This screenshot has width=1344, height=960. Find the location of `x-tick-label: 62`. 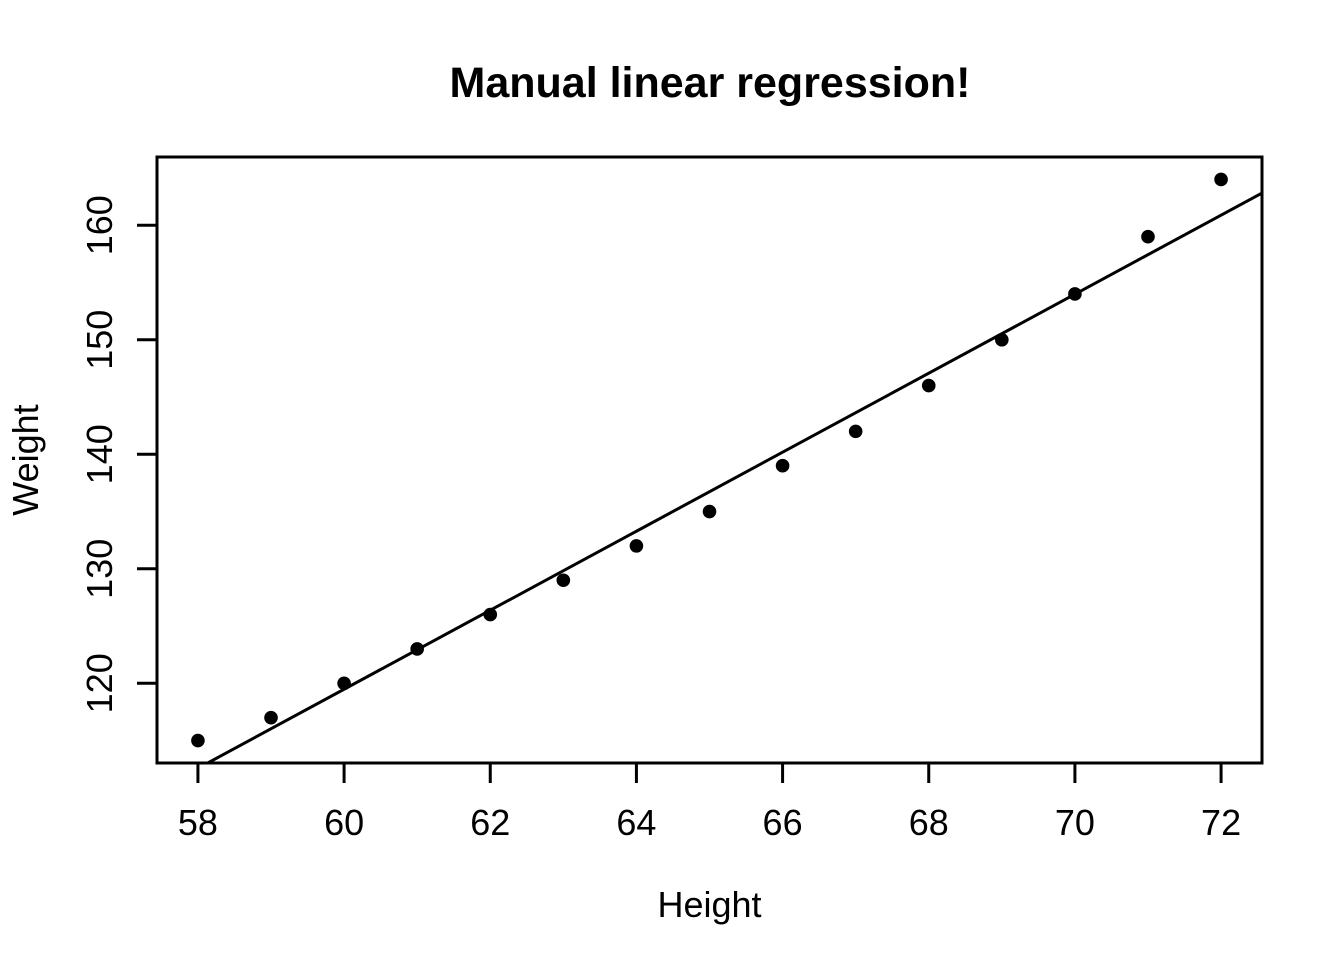

x-tick-label: 62 is located at coordinates (490, 822).